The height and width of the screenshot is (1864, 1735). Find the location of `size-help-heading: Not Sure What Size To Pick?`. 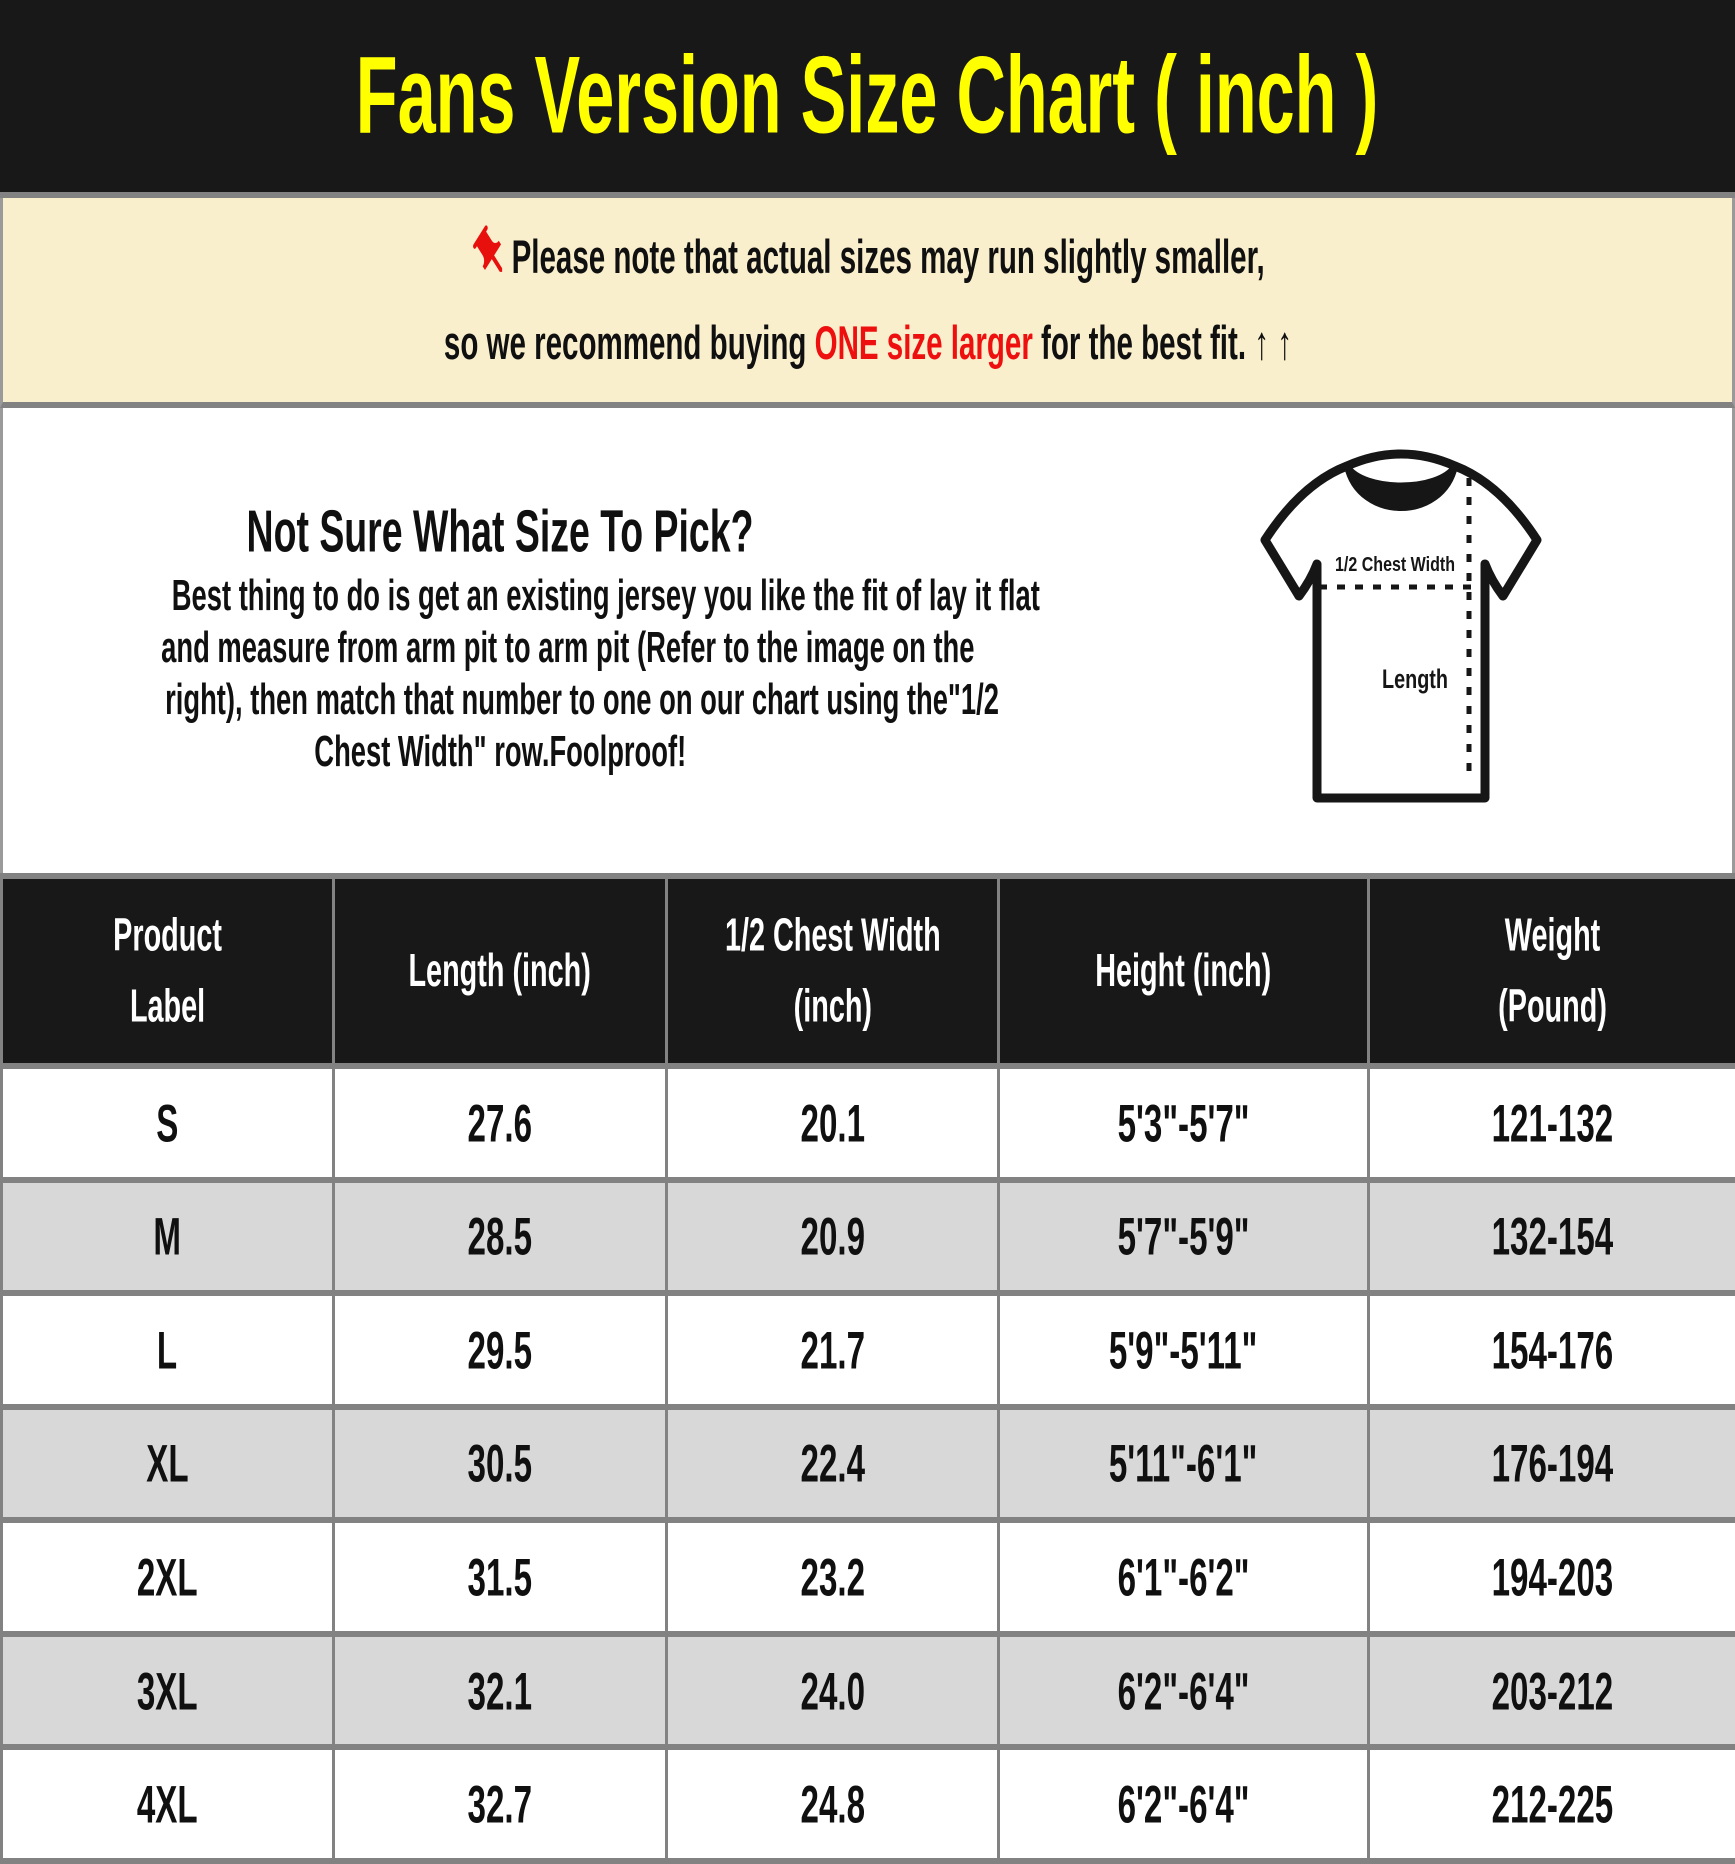

size-help-heading: Not Sure What Size To Pick? is located at coordinates (500, 532).